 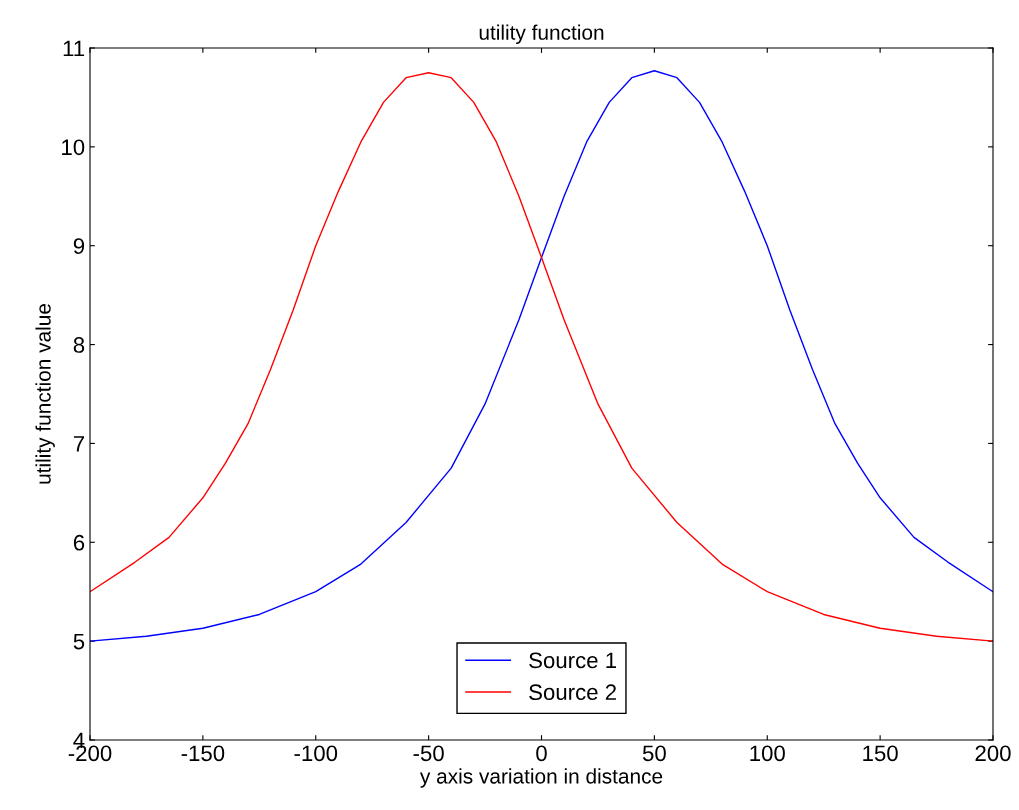 What do you see at coordinates (880, 753) in the screenshot?
I see `x-tick-label: 150` at bounding box center [880, 753].